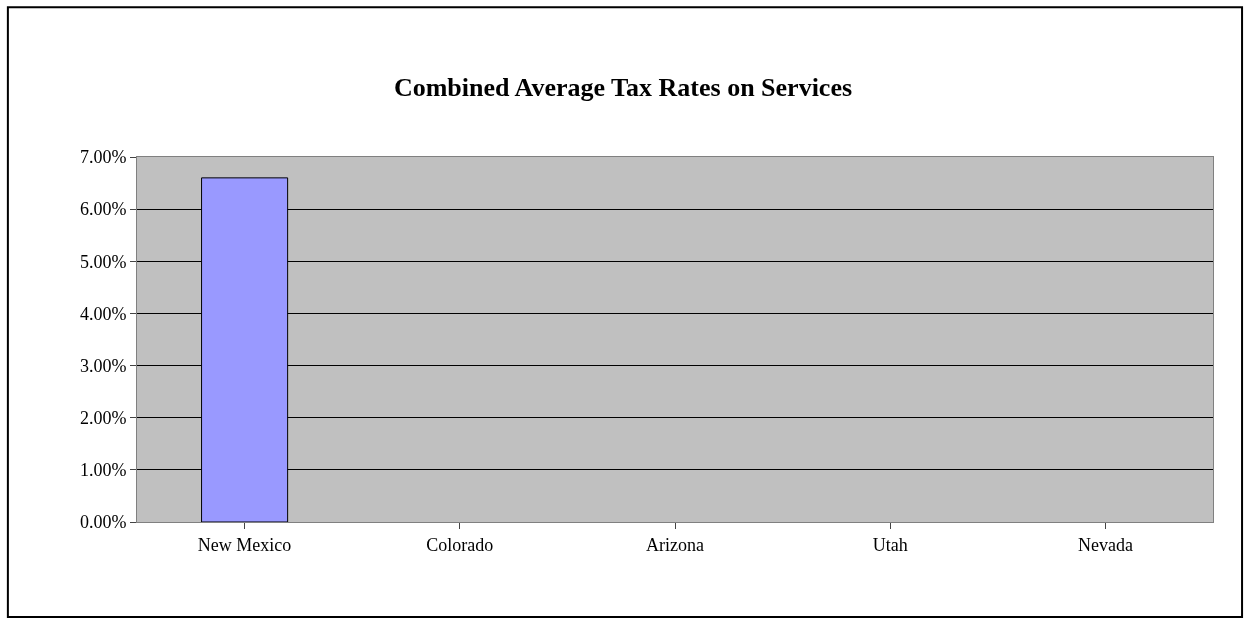 This screenshot has width=1246, height=619. Describe the element at coordinates (623, 87) in the screenshot. I see `chart-title: Combined Average Tax Rates on Services` at that location.